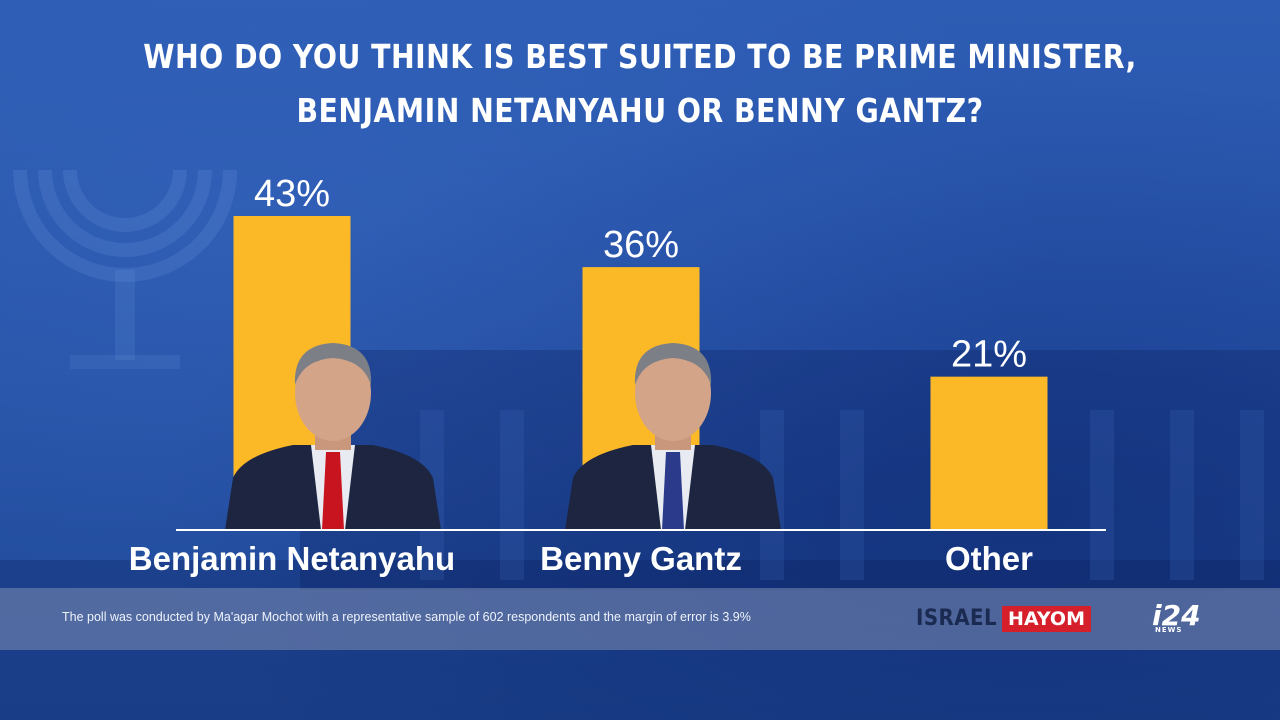  I want to click on i24-logo-main: i24, so click(1176, 615).